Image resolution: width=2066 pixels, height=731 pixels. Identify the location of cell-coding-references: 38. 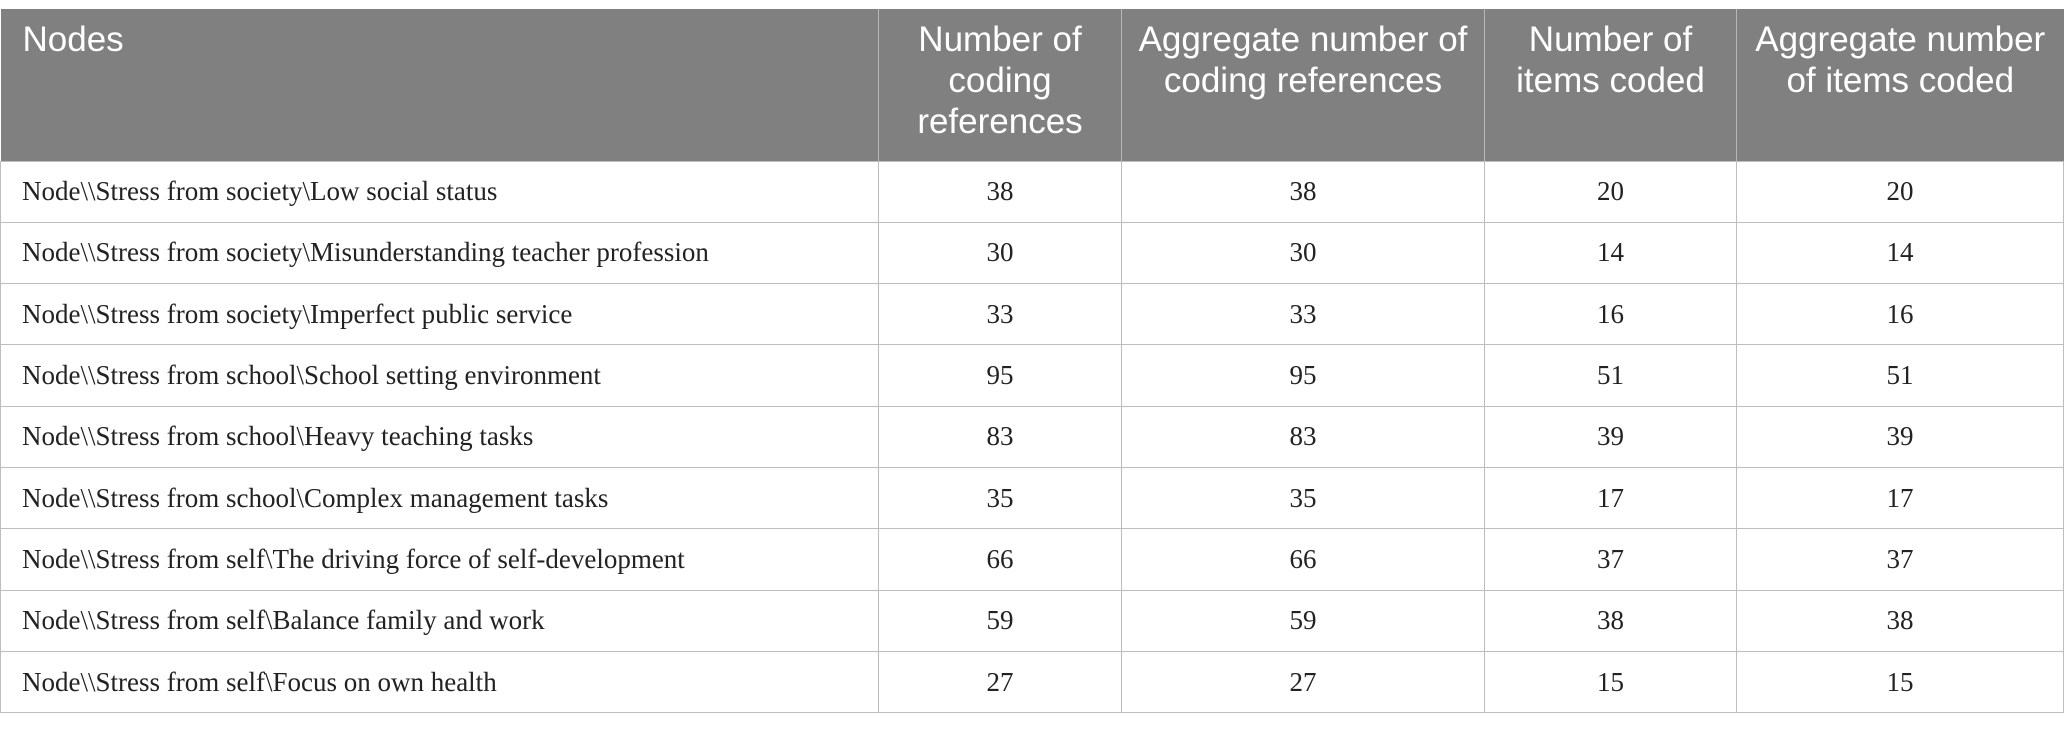
(1000, 191).